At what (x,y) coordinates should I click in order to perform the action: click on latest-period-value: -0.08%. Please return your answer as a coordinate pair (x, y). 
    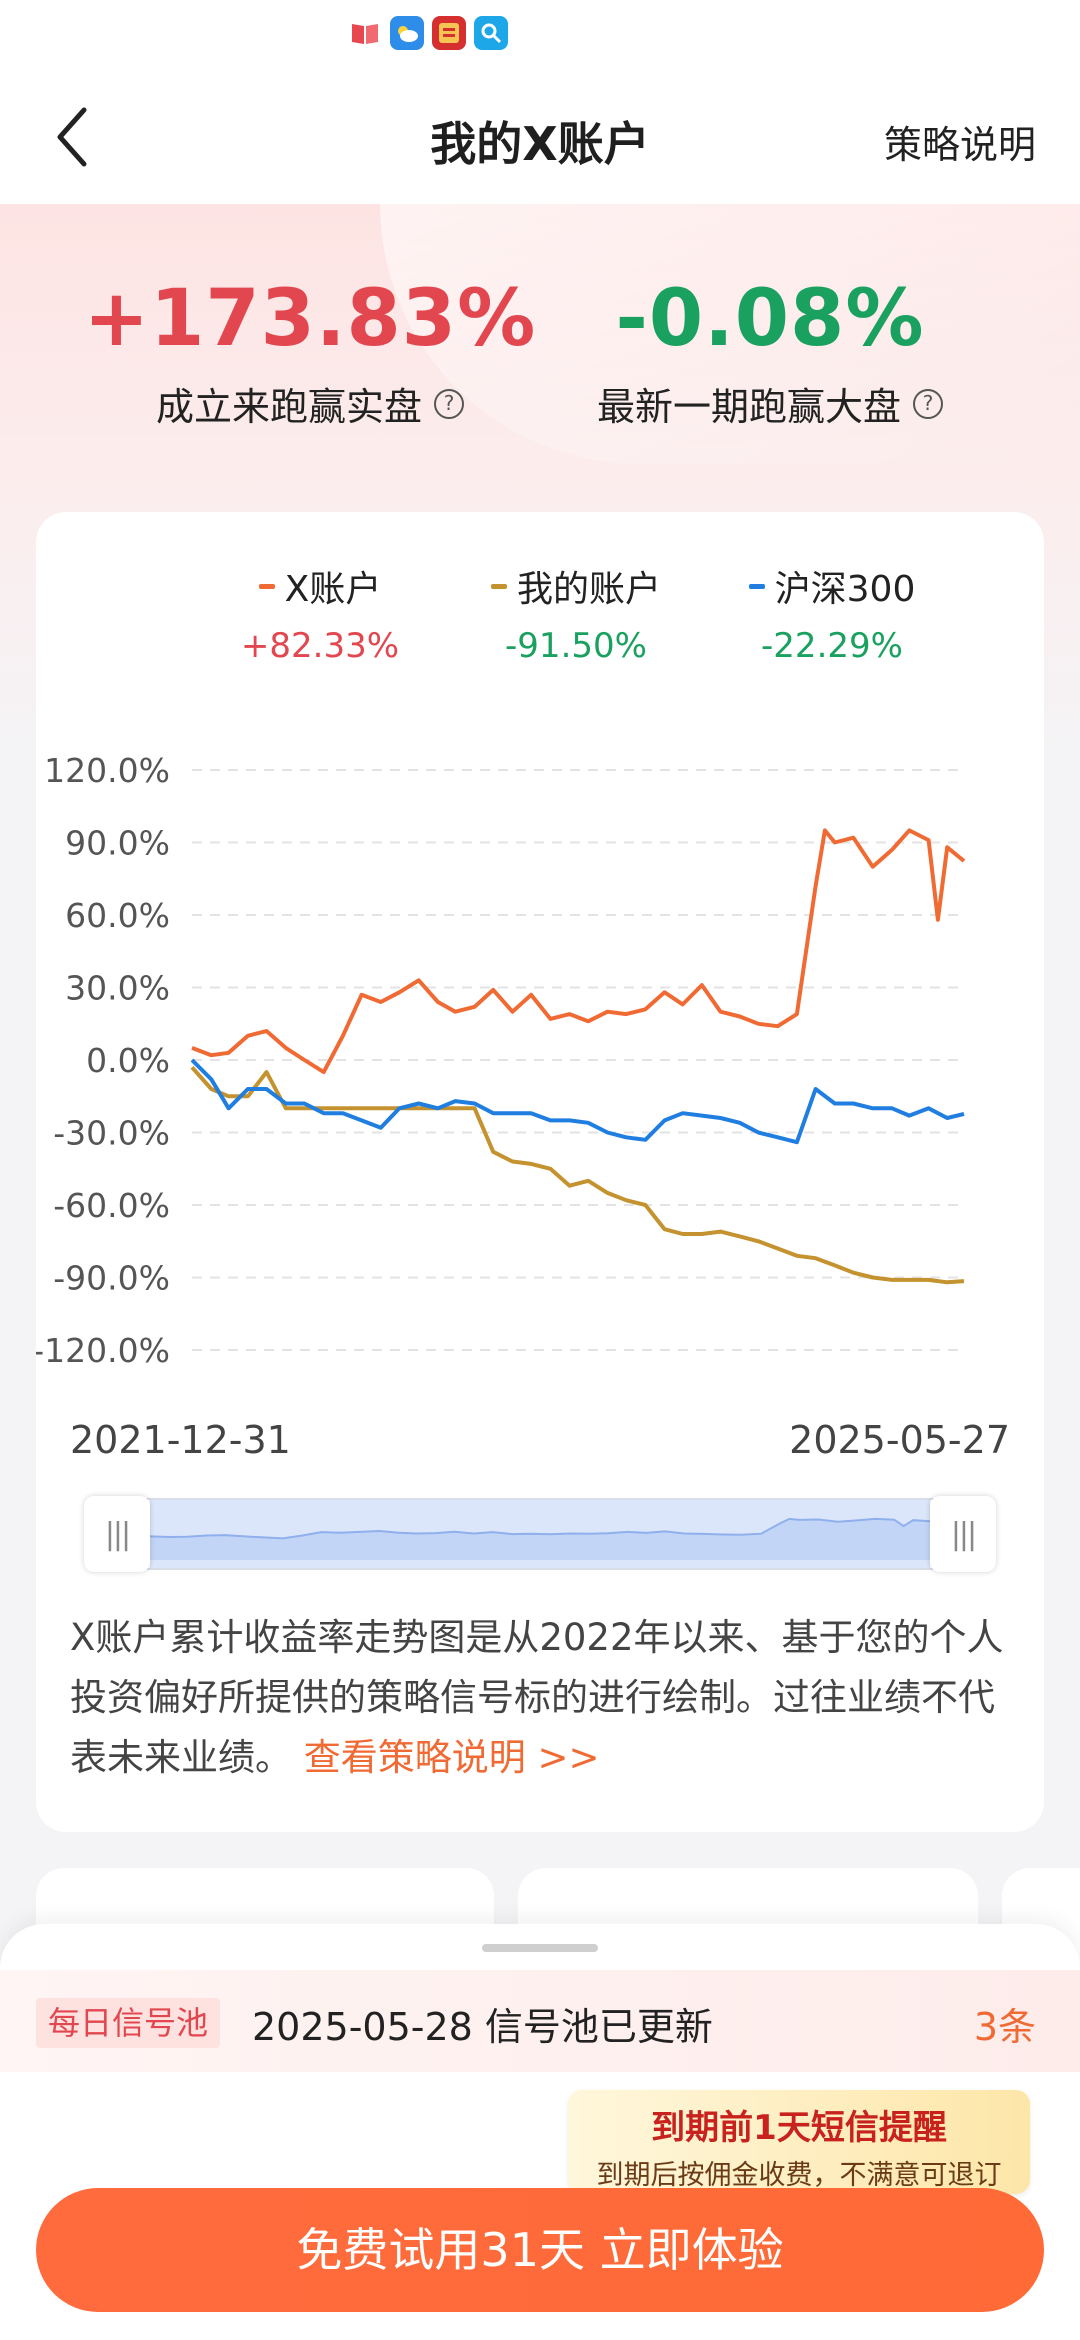
    Looking at the image, I should click on (770, 319).